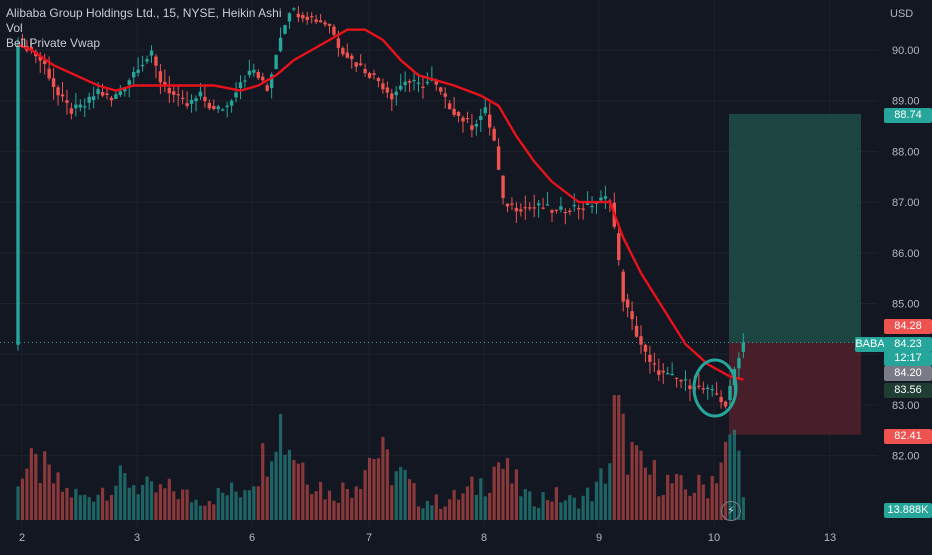 The width and height of the screenshot is (932, 555). I want to click on last-price-label: 84.23, so click(908, 344).